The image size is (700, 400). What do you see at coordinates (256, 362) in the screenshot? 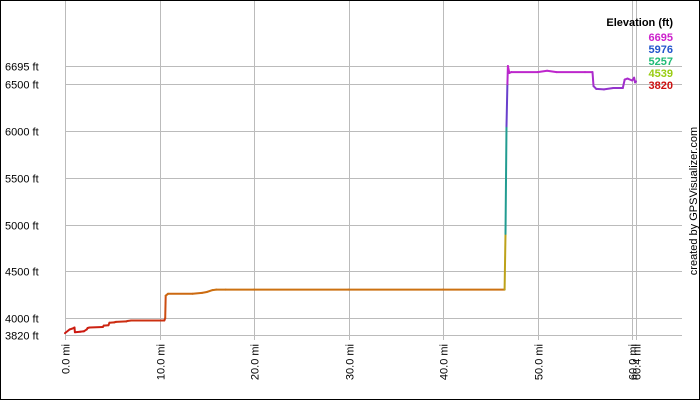
I see `x-tick-label: 20.0 mi` at bounding box center [256, 362].